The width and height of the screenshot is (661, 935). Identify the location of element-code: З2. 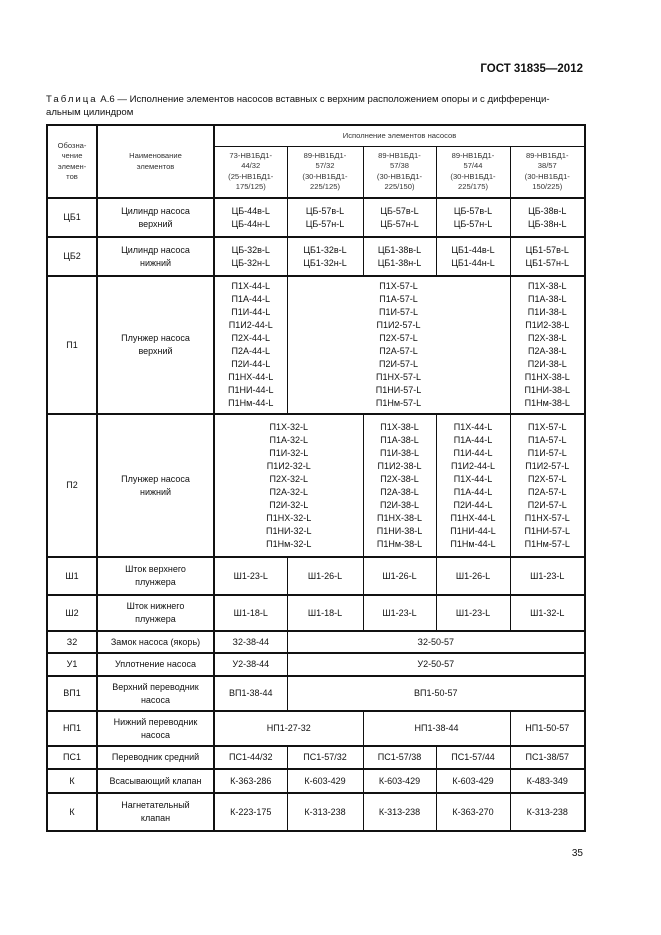
(72, 642).